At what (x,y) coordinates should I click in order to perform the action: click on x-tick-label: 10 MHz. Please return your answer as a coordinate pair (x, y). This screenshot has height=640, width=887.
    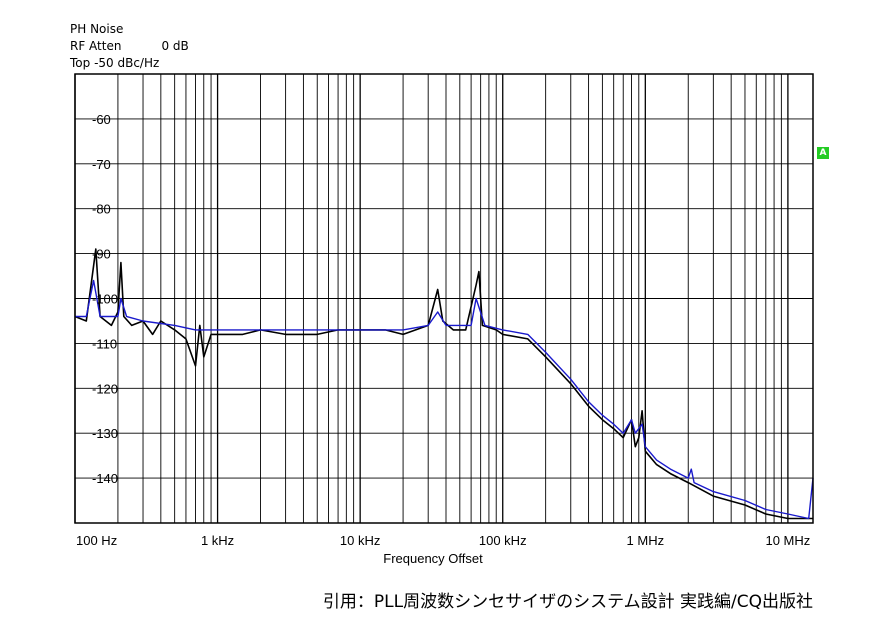
    Looking at the image, I should click on (787, 540).